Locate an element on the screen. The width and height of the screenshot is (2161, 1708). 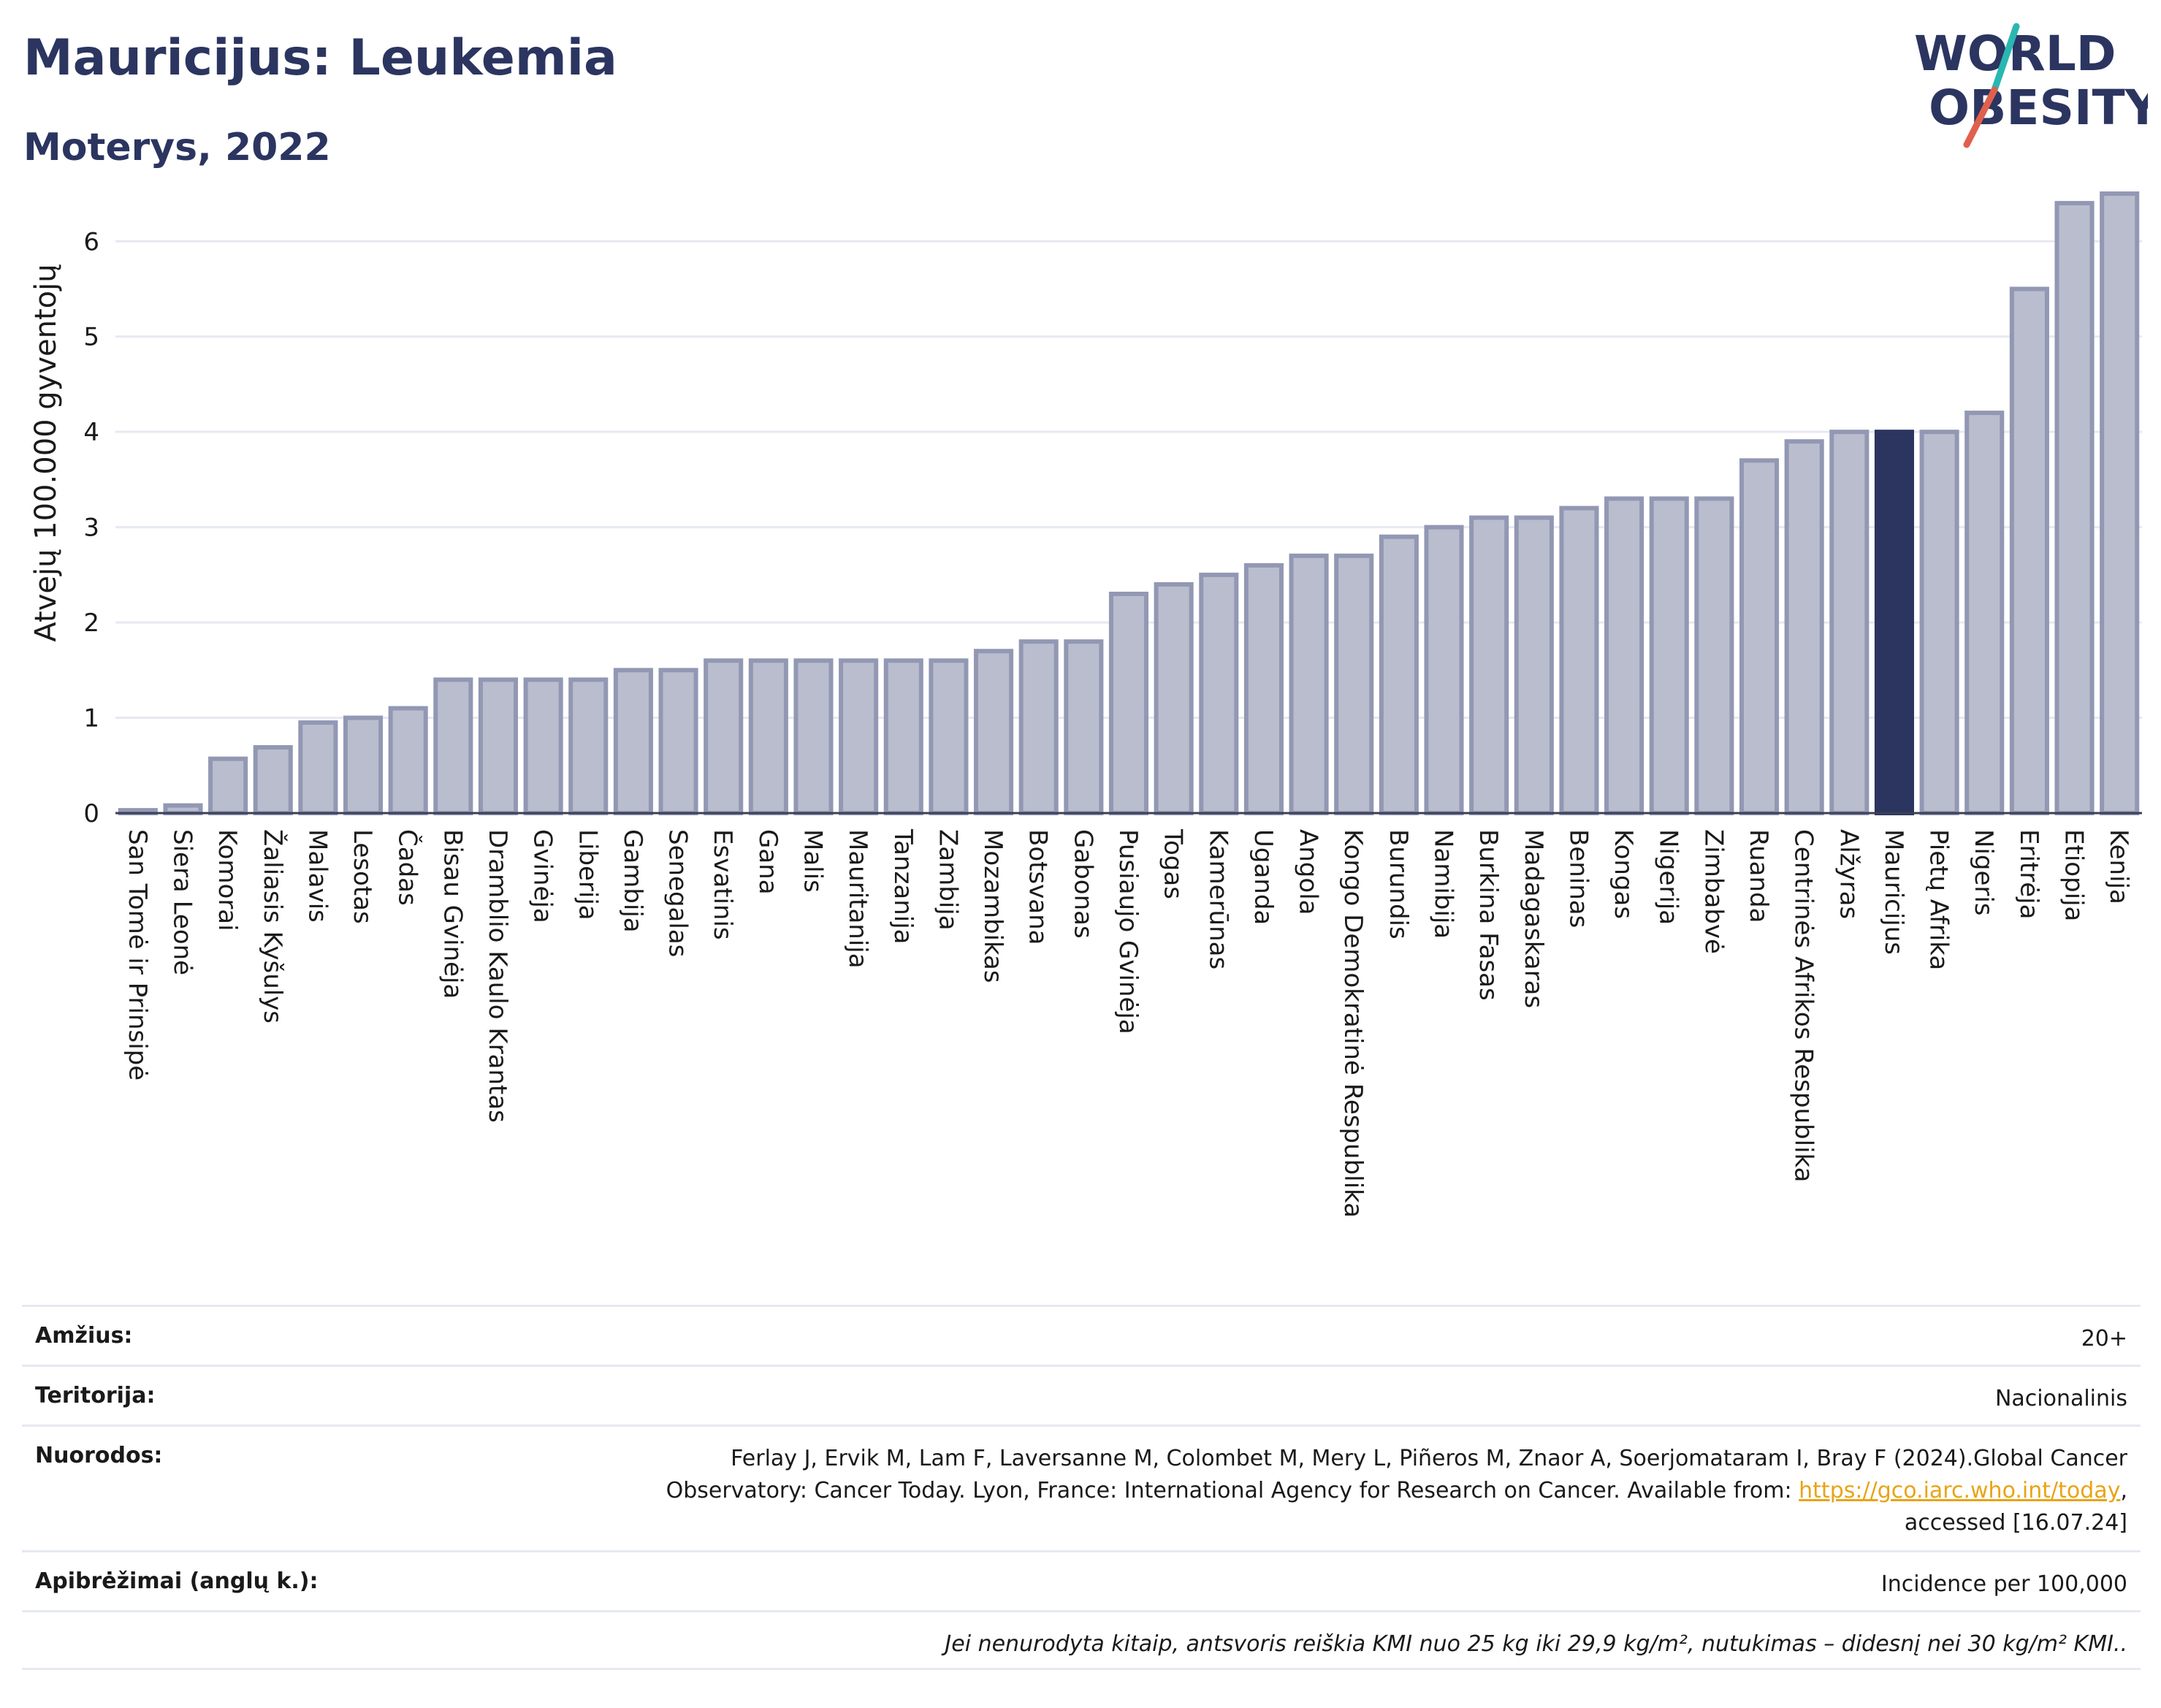
x-tick-label: Uganda is located at coordinates (1263, 877).